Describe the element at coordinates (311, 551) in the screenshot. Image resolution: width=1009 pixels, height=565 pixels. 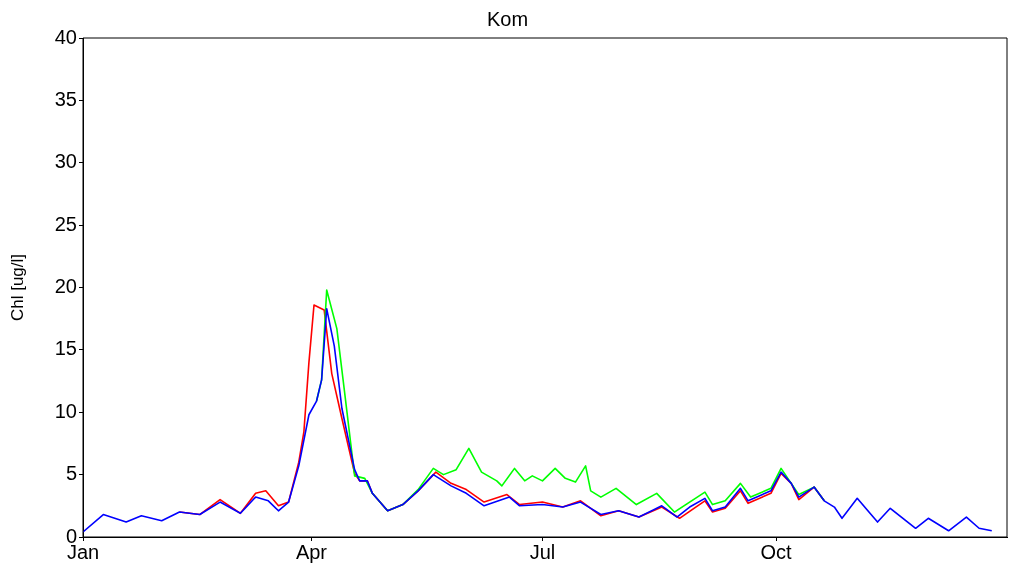
I see `x-tick-label: Apr` at that location.